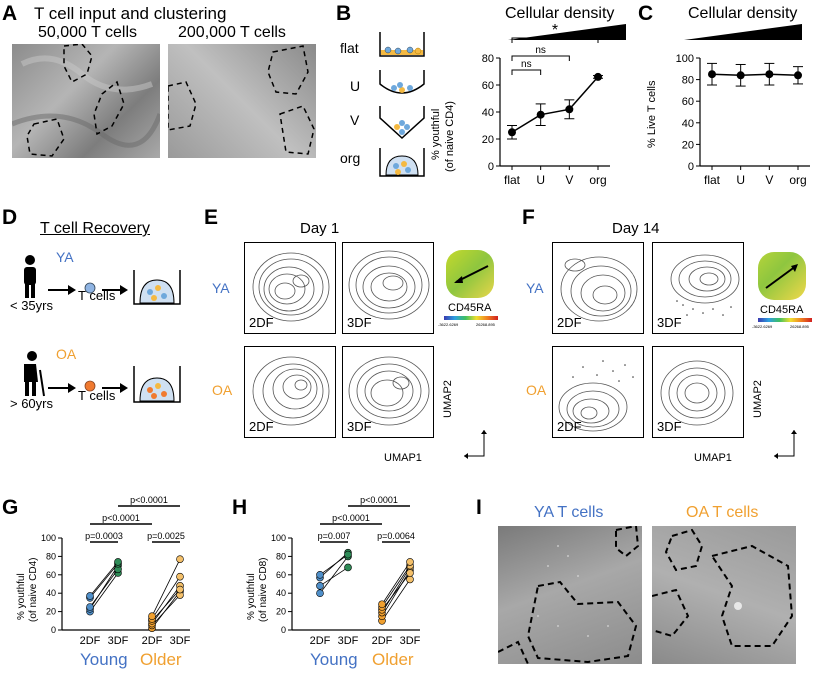 The image size is (823, 678). What do you see at coordinates (97, 395) in the screenshot?
I see `oa-tcells-label: T cells` at bounding box center [97, 395].